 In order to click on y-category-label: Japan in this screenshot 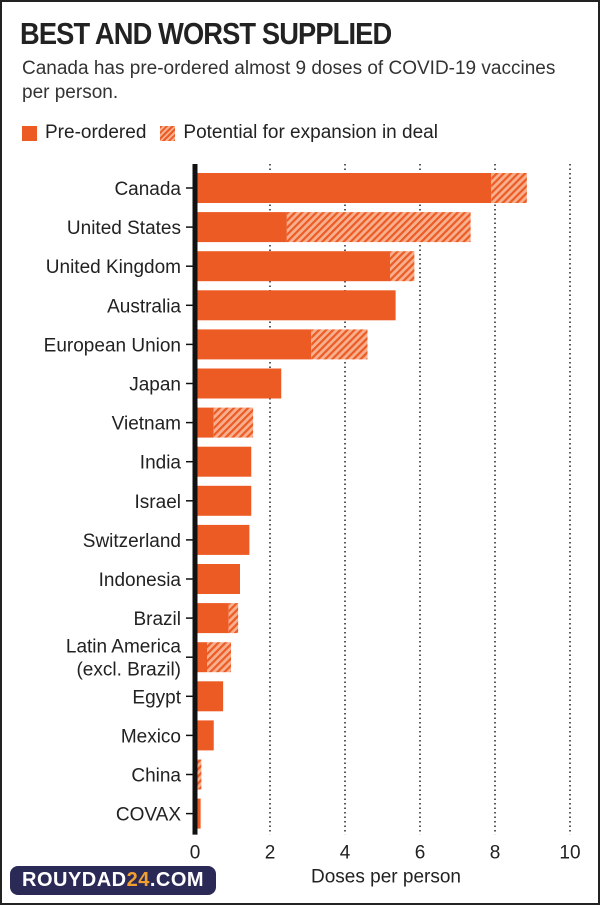, I will do `click(155, 385)`.